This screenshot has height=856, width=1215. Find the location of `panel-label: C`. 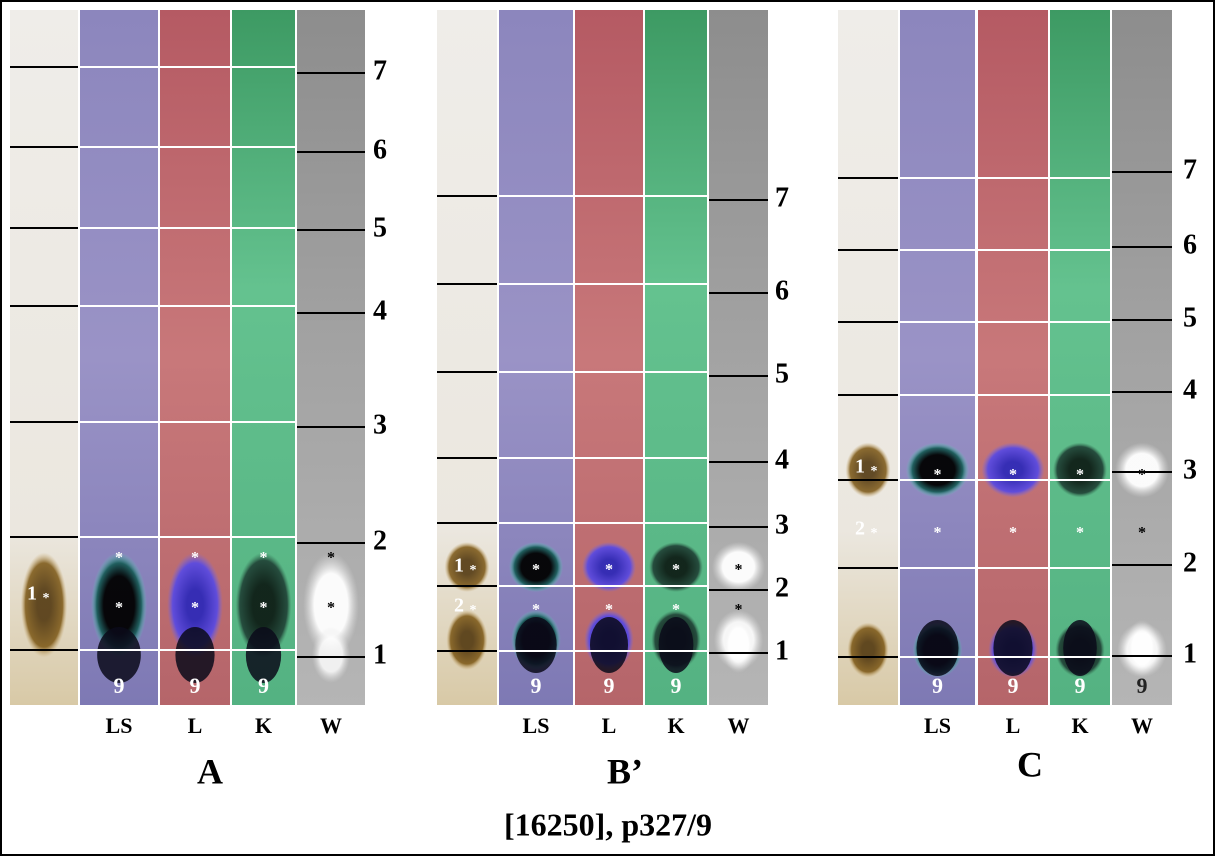

panel-label: C is located at coordinates (1030, 764).